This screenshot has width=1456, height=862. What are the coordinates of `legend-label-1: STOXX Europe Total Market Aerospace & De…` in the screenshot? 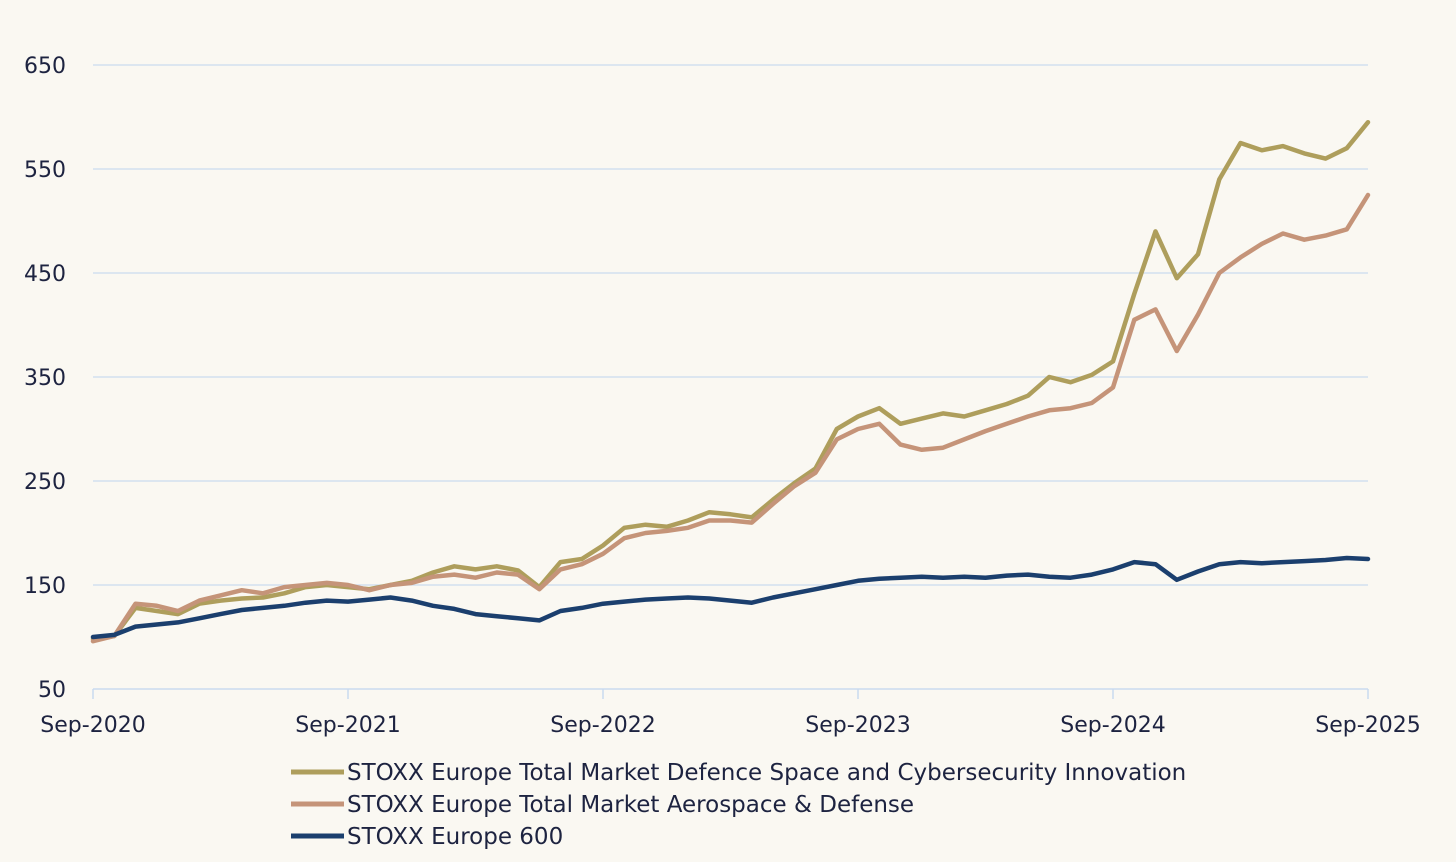 It's located at (630, 805).